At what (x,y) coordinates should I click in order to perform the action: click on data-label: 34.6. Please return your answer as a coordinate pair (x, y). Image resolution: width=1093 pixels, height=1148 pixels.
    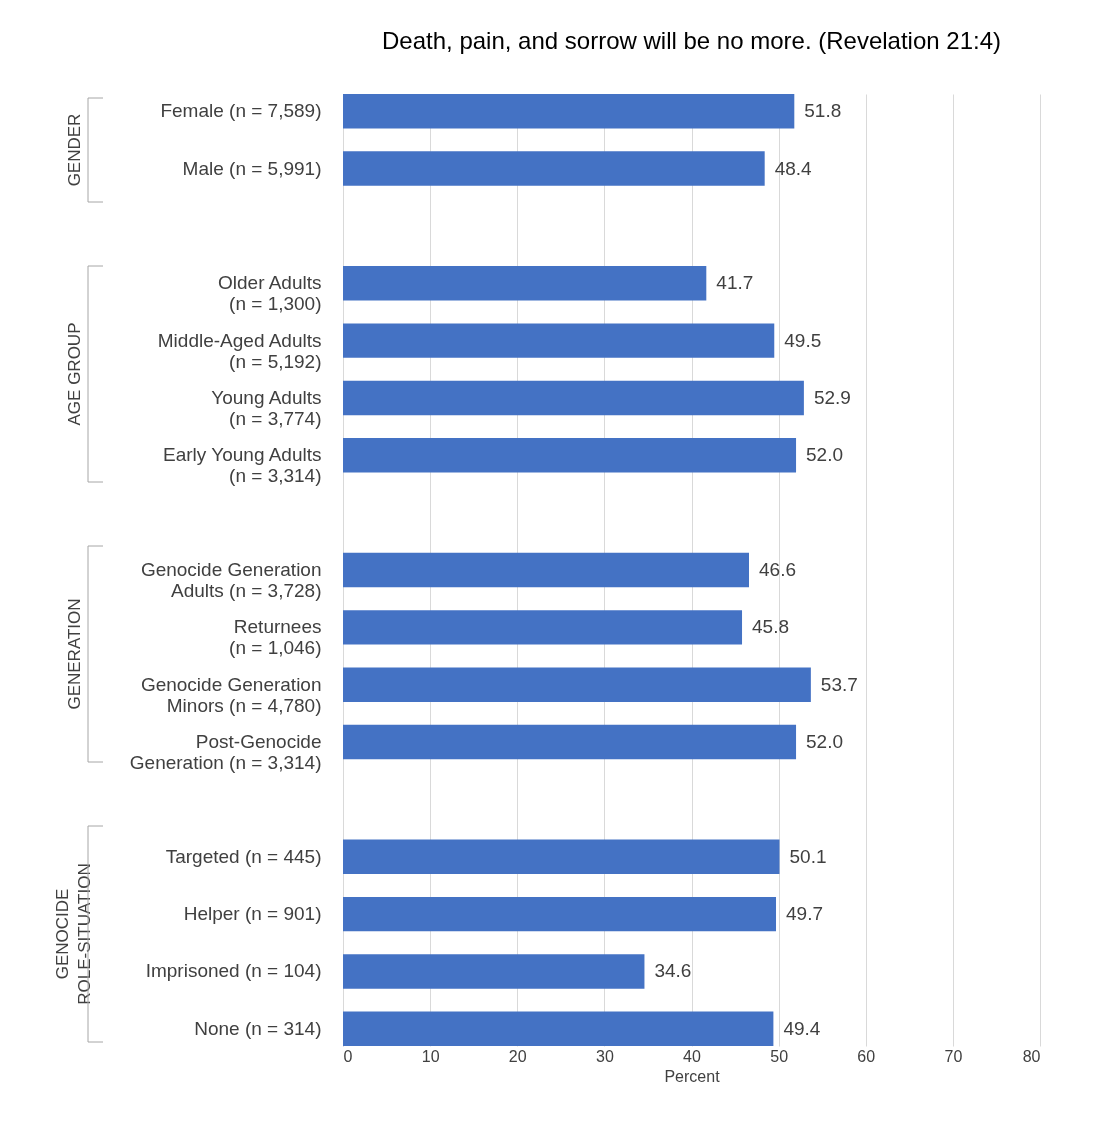
    Looking at the image, I should click on (673, 971).